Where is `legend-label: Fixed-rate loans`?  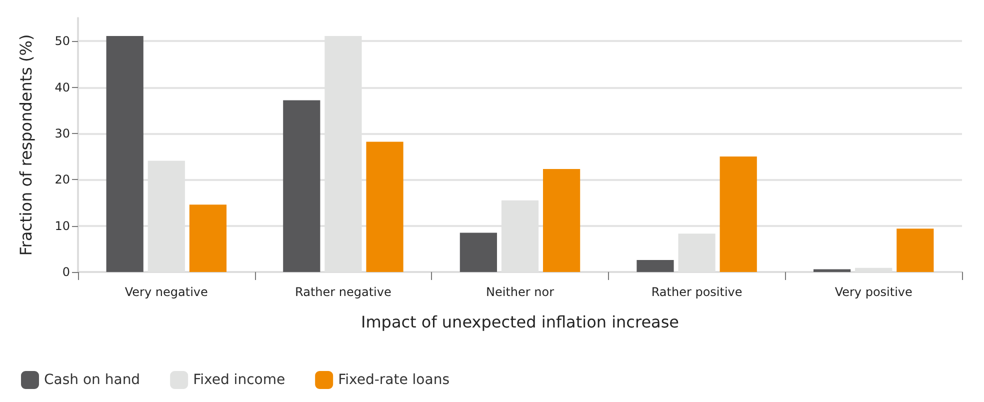
legend-label: Fixed-rate loans is located at coordinates (394, 380).